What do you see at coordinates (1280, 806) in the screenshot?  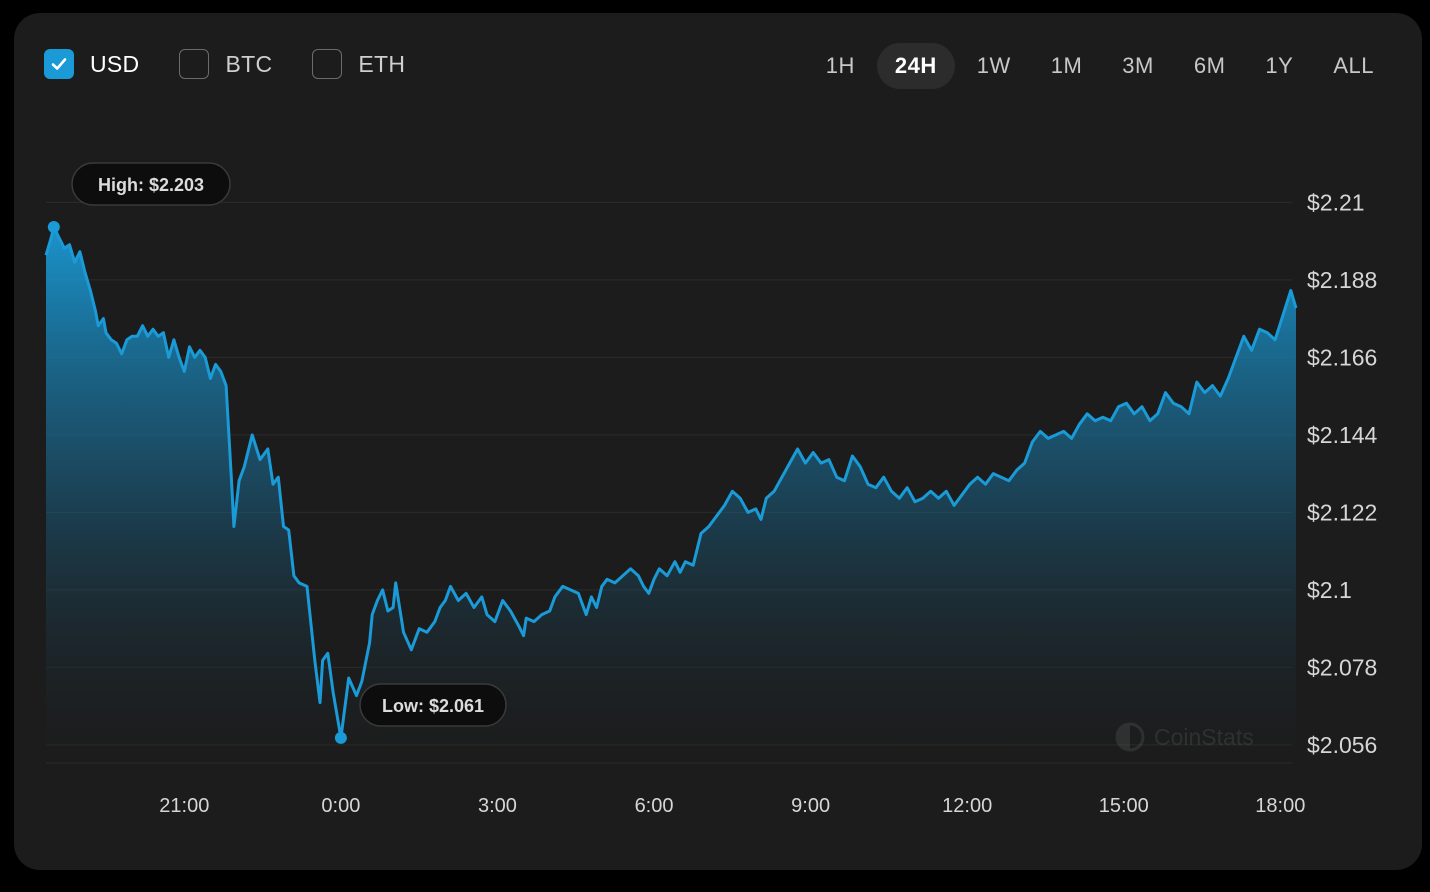 I see `x-tick-label: 18:00` at bounding box center [1280, 806].